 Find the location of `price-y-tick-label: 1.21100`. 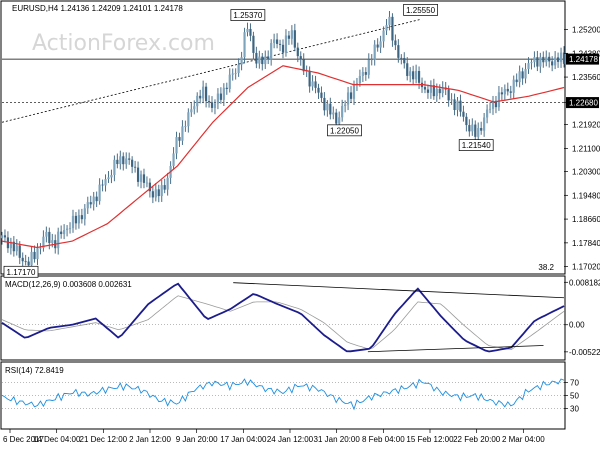

price-y-tick-label: 1.21100 is located at coordinates (586, 148).